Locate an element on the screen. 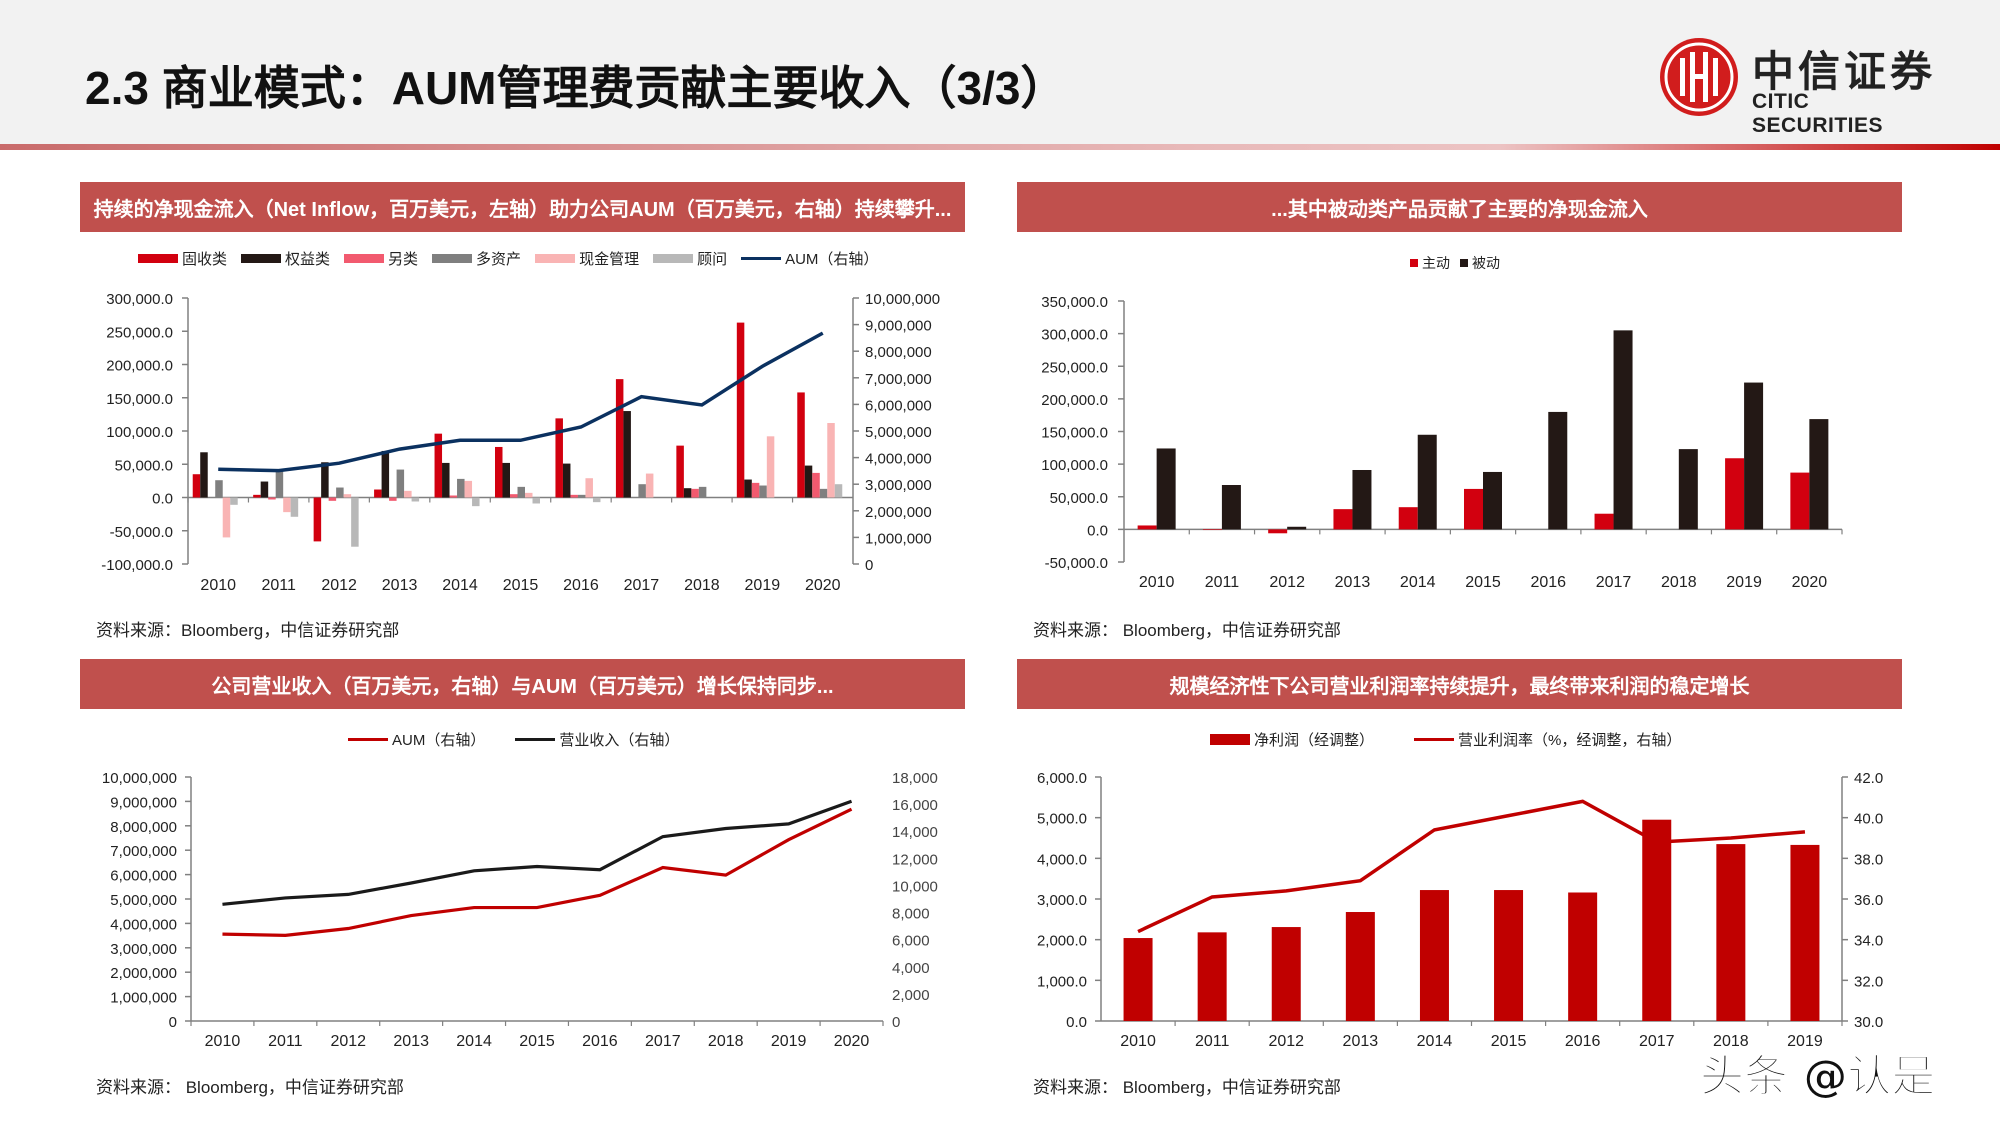 This screenshot has height=1125, width=2000. chart2-legend: 主动 被动 is located at coordinates (1455, 263).